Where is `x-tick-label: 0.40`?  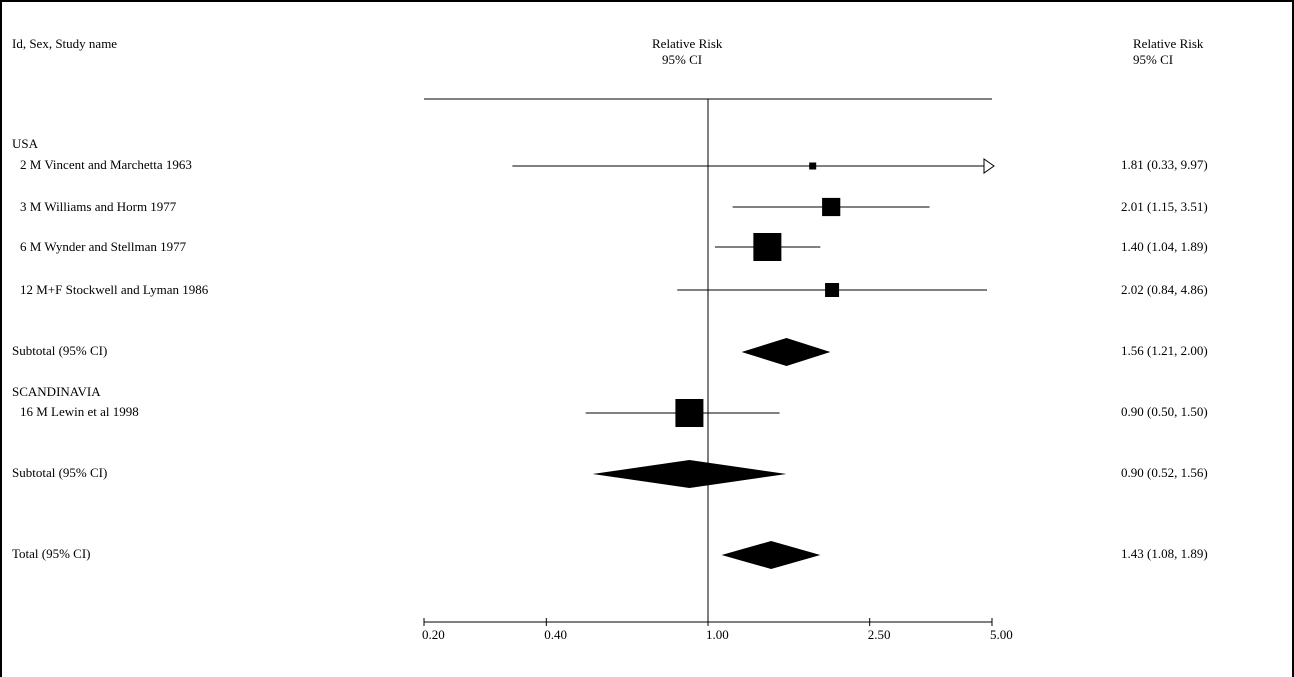
x-tick-label: 0.40 is located at coordinates (555, 634).